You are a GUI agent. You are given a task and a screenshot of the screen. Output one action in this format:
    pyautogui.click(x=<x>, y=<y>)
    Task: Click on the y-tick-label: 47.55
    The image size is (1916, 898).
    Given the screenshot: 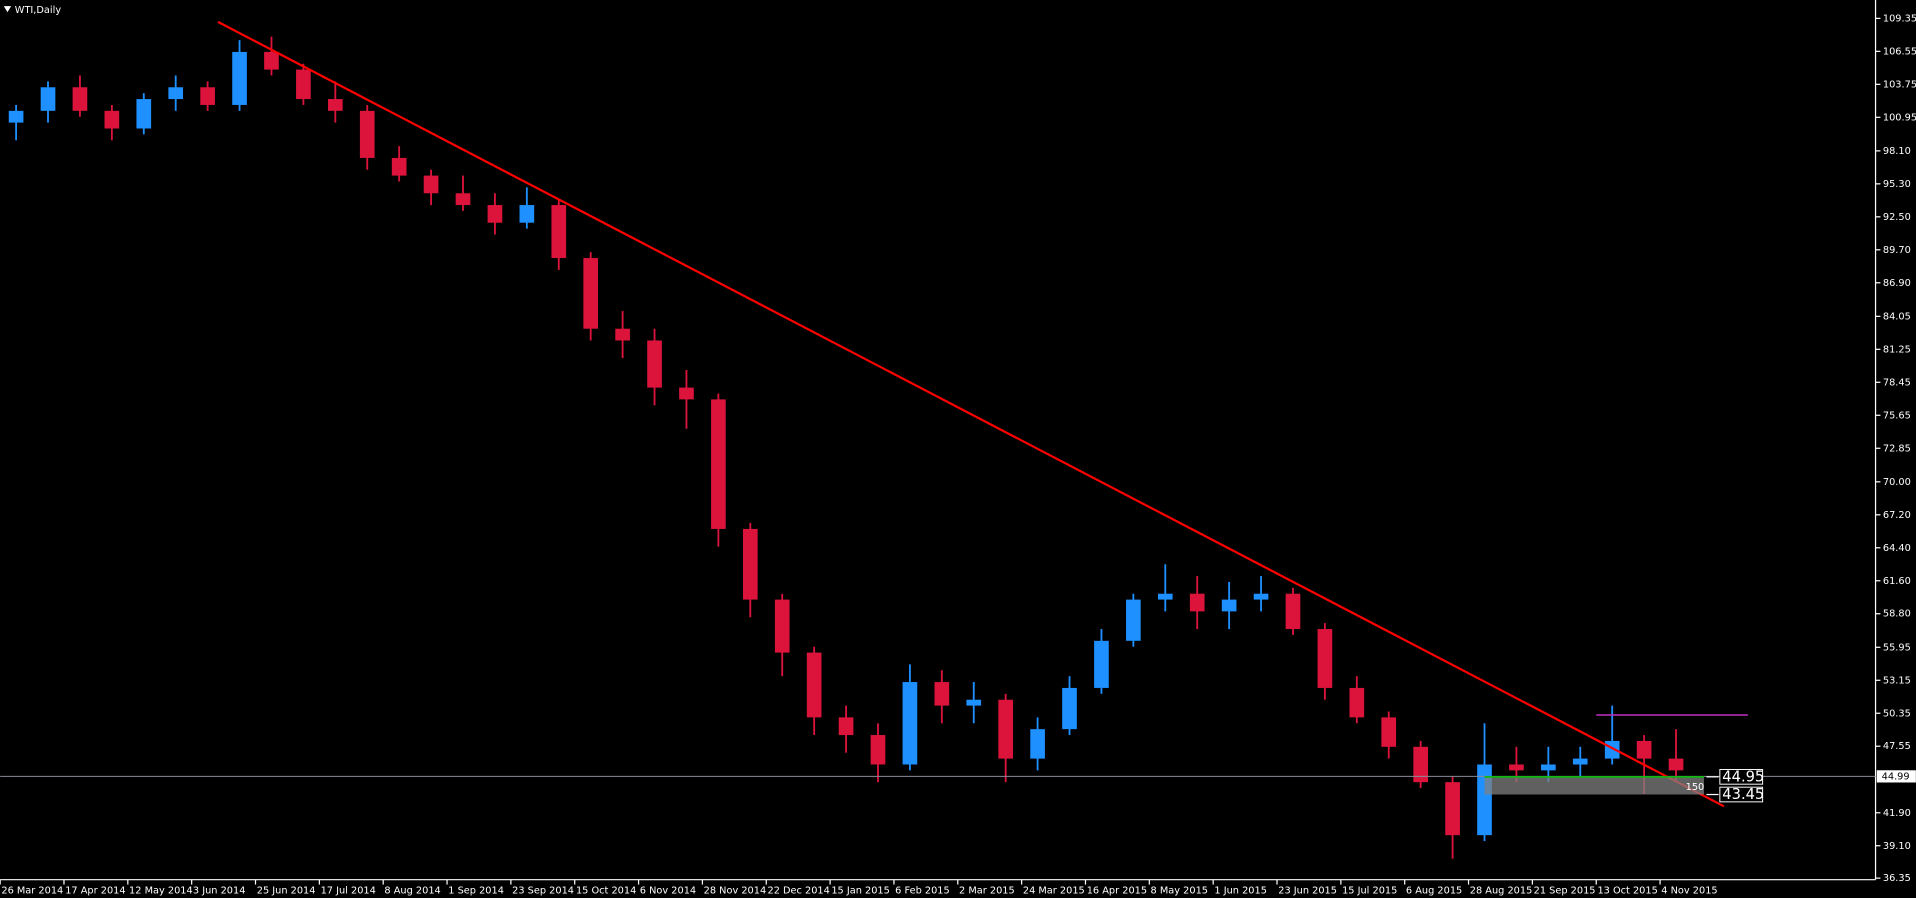 What is the action you would take?
    pyautogui.click(x=1897, y=746)
    